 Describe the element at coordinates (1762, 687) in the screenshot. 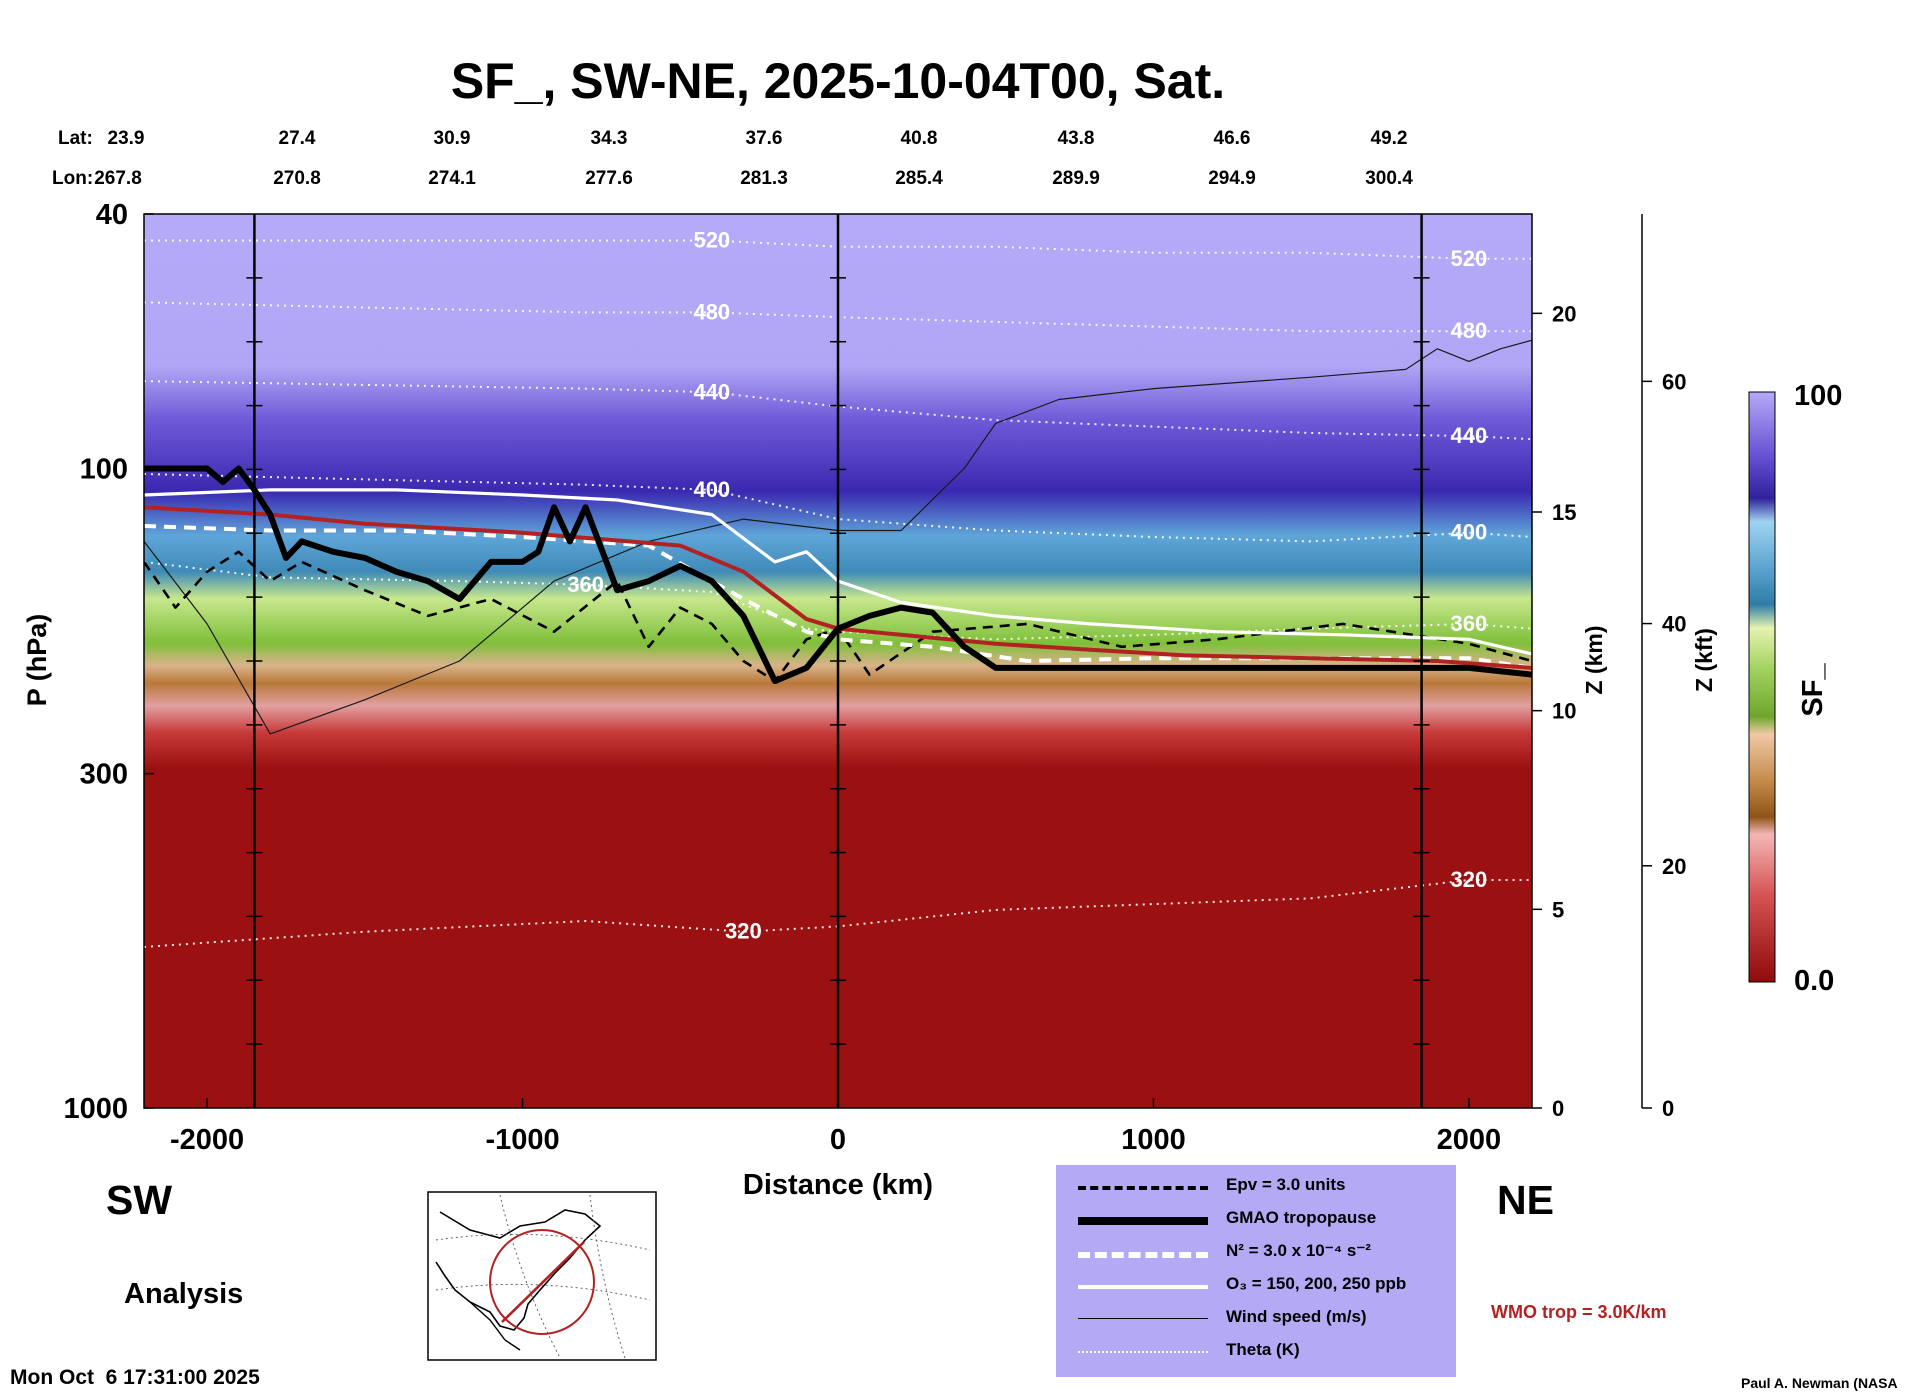

I see `colorbar-gradient` at that location.